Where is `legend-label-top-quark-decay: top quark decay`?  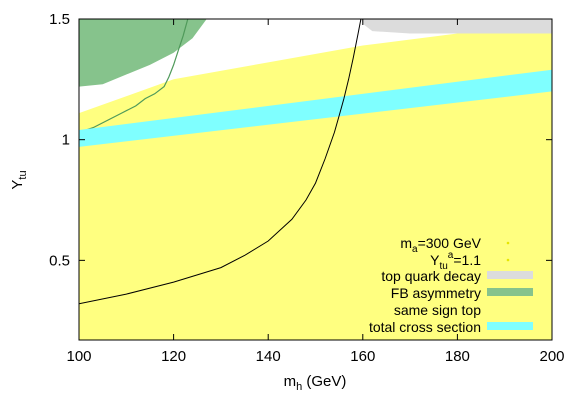 legend-label-top-quark-decay: top quark decay is located at coordinates (431, 276).